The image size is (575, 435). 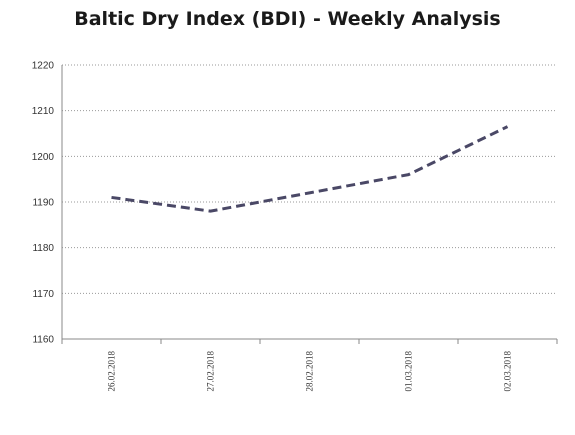 I want to click on y-tick-label: 1220, so click(x=43, y=66).